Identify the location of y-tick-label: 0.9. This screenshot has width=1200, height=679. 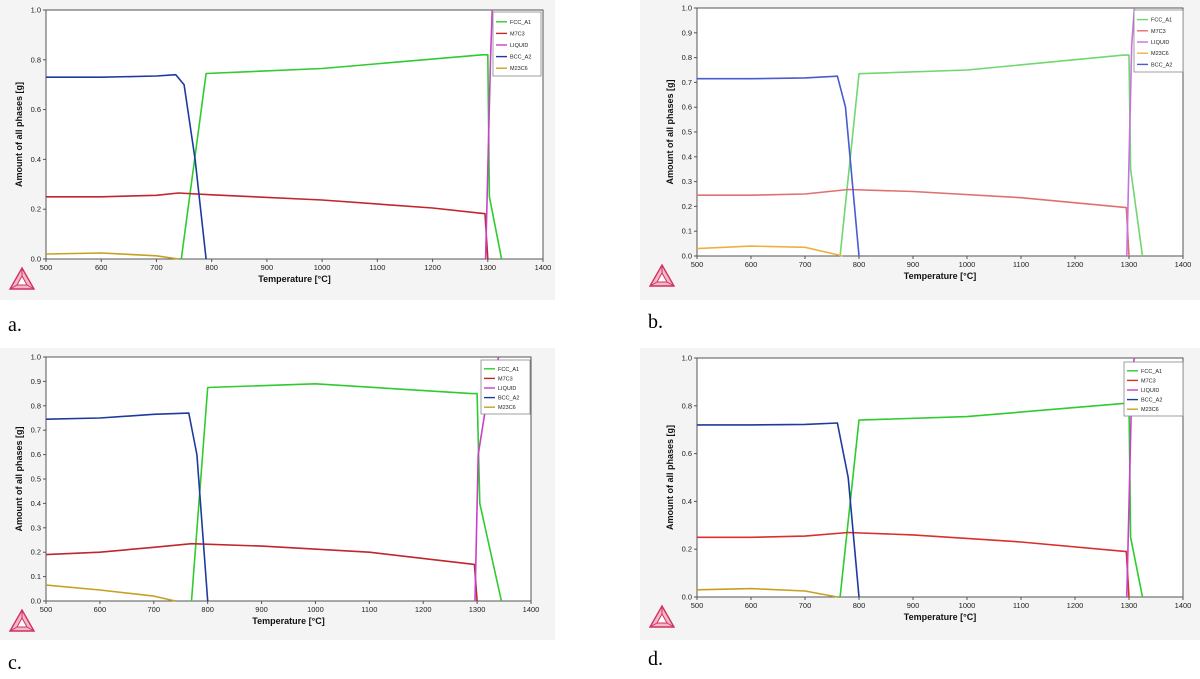
(36, 381).